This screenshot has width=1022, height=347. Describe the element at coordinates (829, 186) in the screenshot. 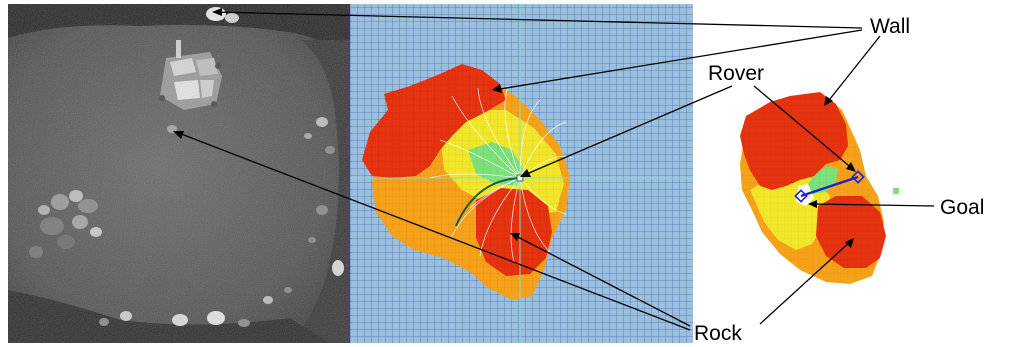

I see `planner-path` at that location.